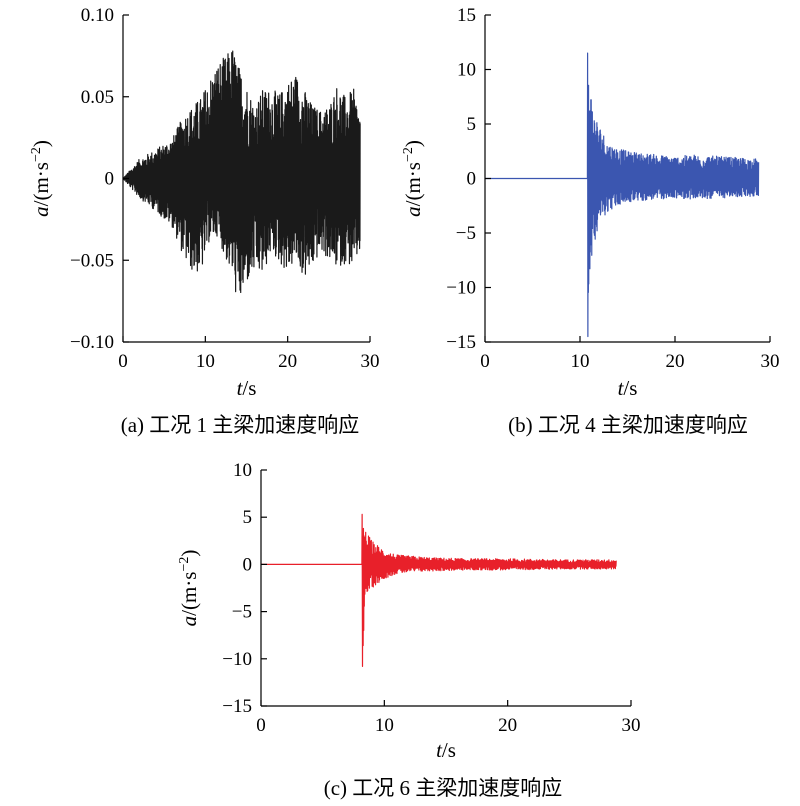  What do you see at coordinates (97, 97) in the screenshot?
I see `y-tick-label: 0.05` at bounding box center [97, 97].